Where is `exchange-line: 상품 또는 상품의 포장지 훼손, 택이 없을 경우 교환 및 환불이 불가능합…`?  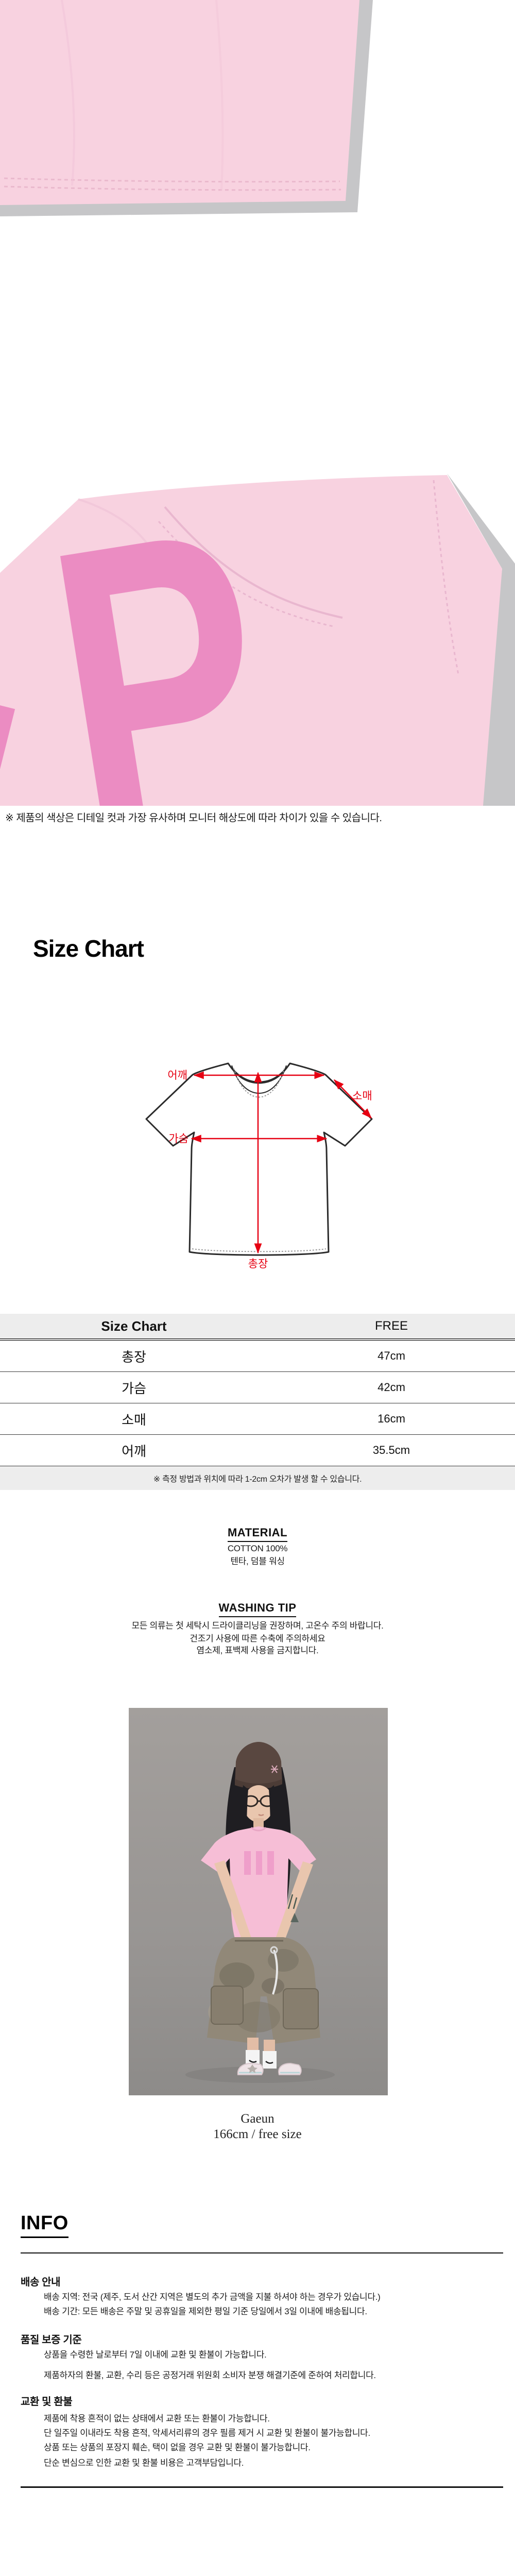
exchange-line: 상품 또는 상품의 포장지 훼손, 택이 없을 경우 교환 및 환불이 불가능합… is located at coordinates (177, 2447).